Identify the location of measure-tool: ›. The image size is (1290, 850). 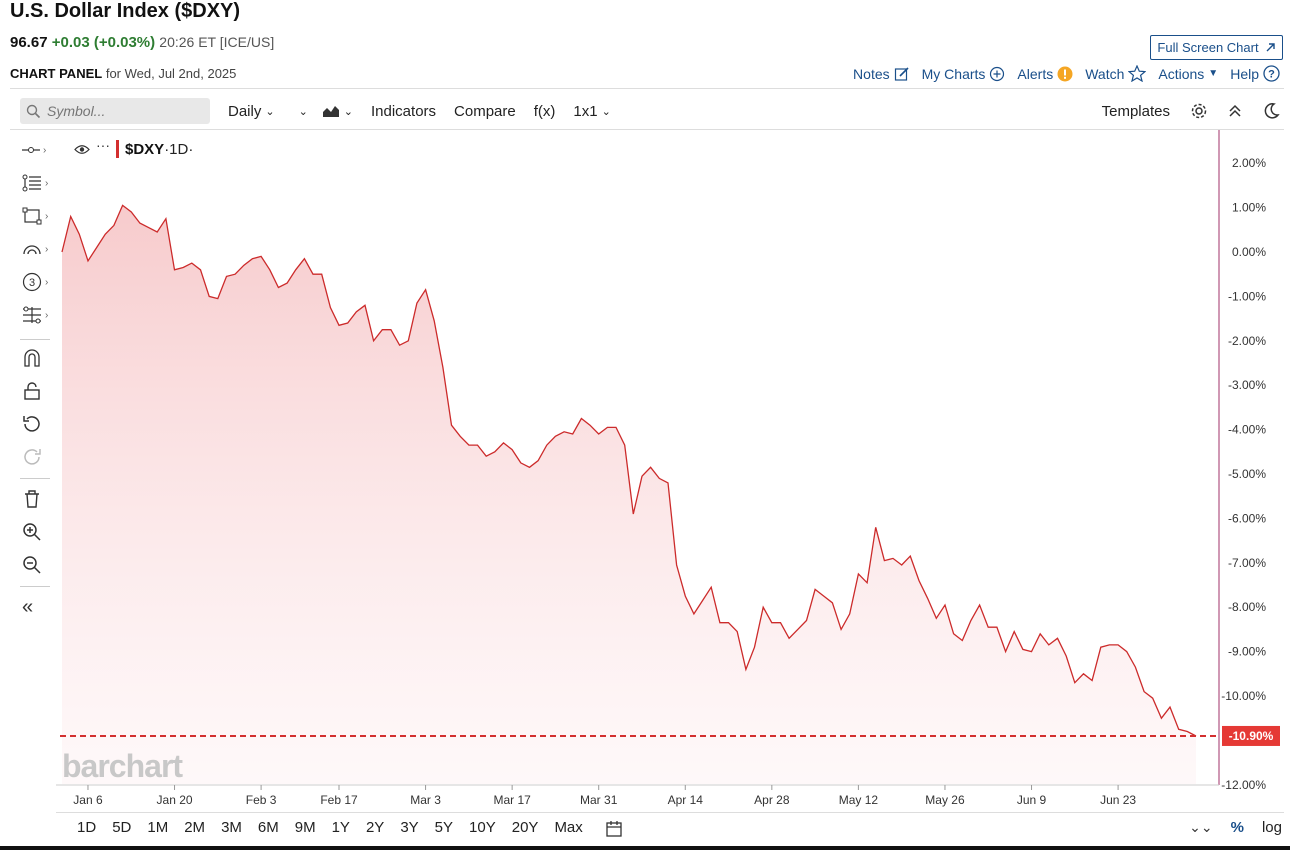
(34, 315).